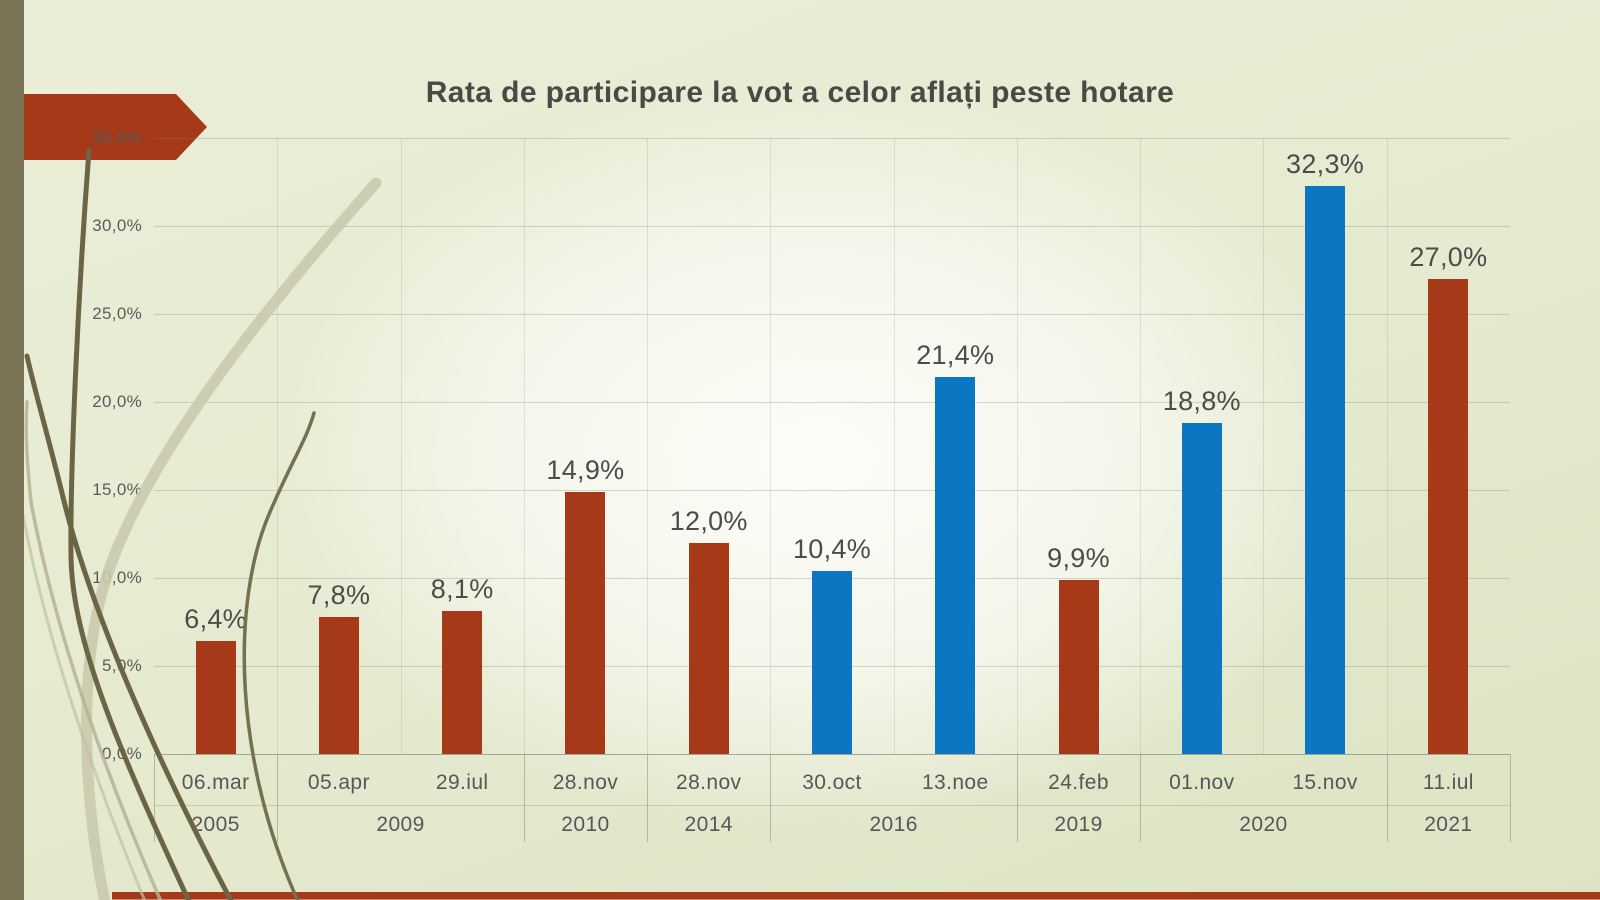 The image size is (1600, 900). I want to click on x-axis-year-label: 2014, so click(708, 824).